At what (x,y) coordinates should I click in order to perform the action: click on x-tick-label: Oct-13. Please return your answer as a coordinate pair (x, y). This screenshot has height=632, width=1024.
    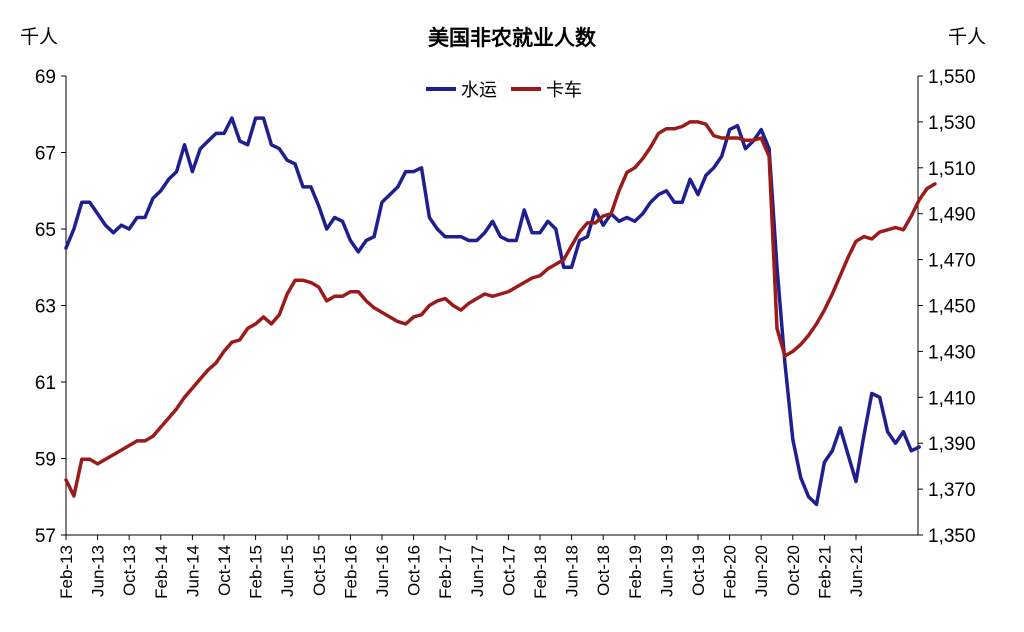
    Looking at the image, I should click on (129, 570).